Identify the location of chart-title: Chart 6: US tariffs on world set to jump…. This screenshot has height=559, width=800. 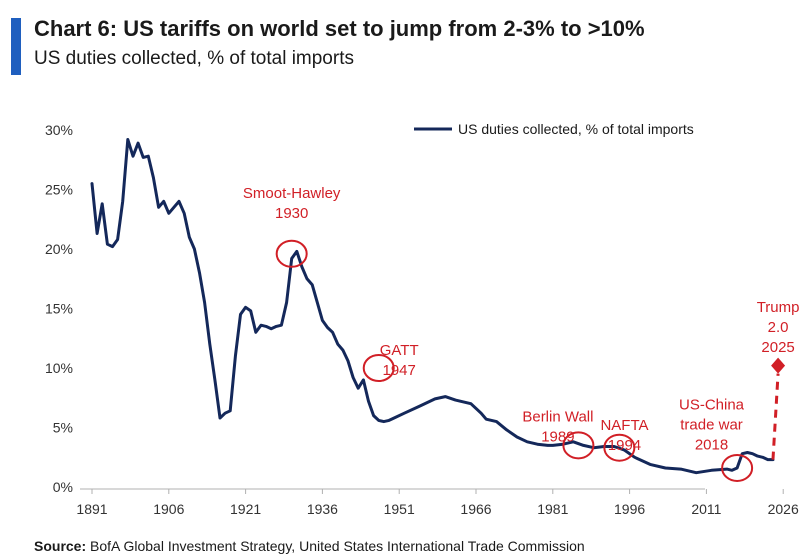
(339, 28).